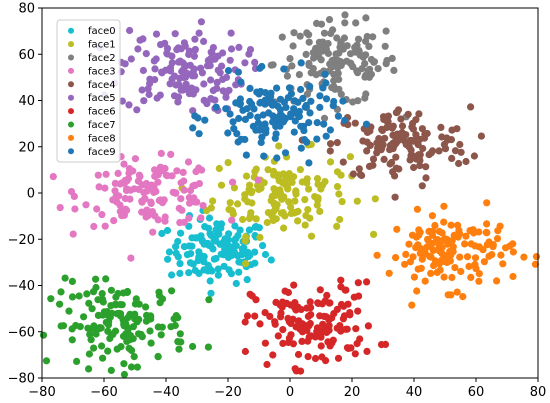 The height and width of the screenshot is (403, 550). Describe the element at coordinates (102, 45) in the screenshot. I see `legend-label: face1` at that location.